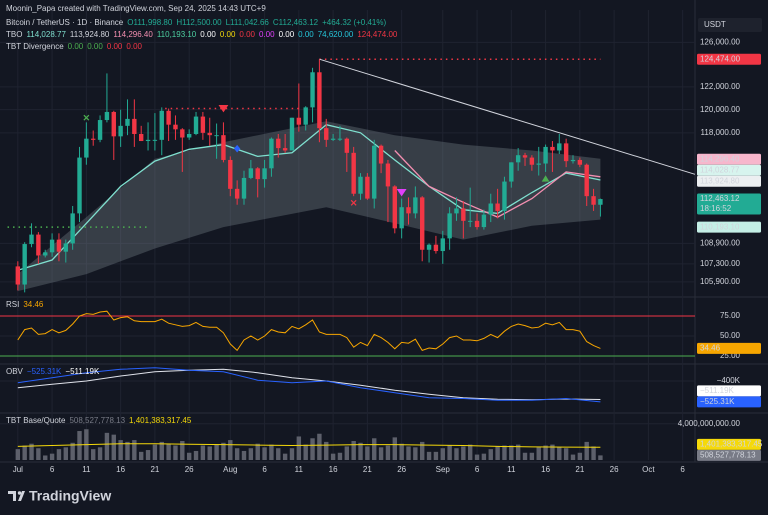  I want to click on legend-row: TBT Divergence 0.00 0.00 0.00 0.00, so click(74, 46).